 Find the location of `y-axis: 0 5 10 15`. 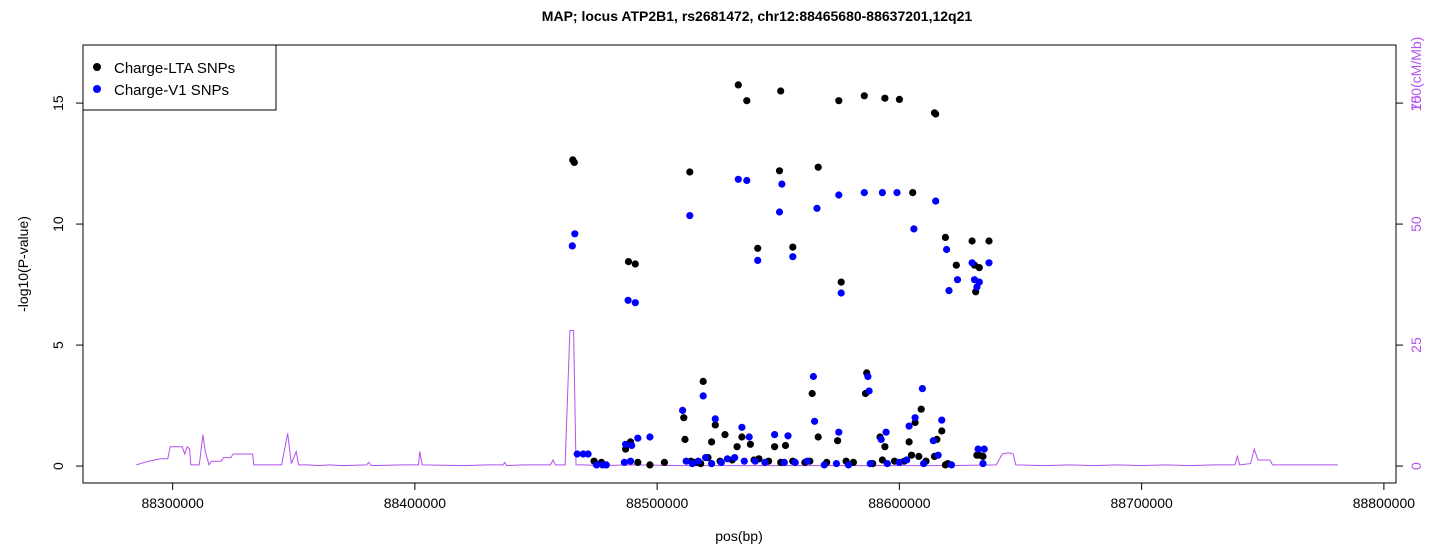

y-axis: 0 5 10 15 is located at coordinates (66, 282).